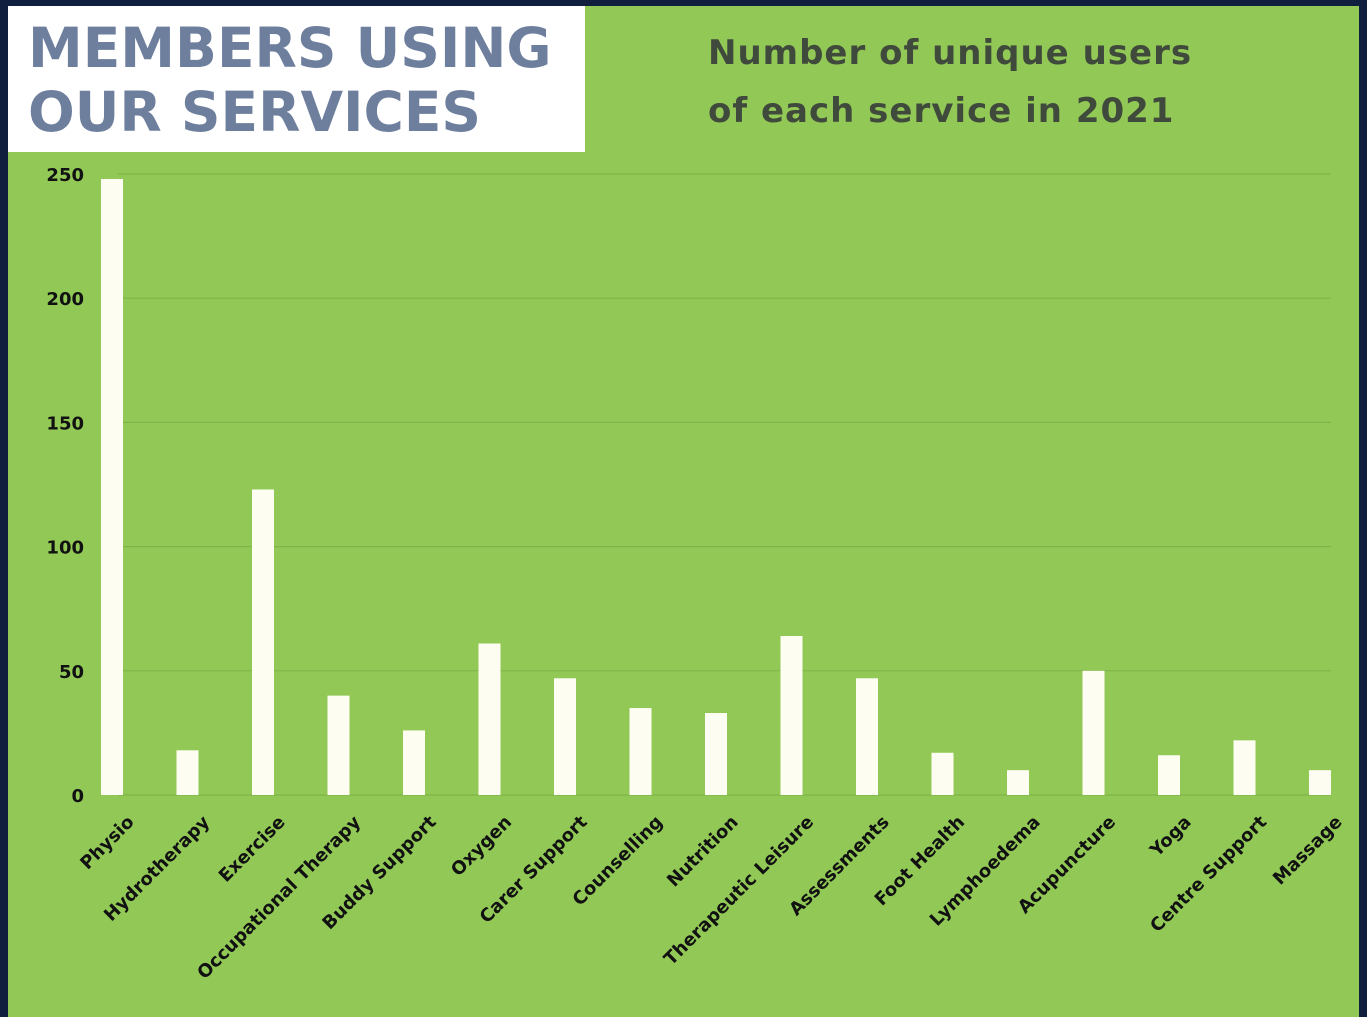 The width and height of the screenshot is (1367, 1017). I want to click on y-tick-label: 50, so click(71, 672).